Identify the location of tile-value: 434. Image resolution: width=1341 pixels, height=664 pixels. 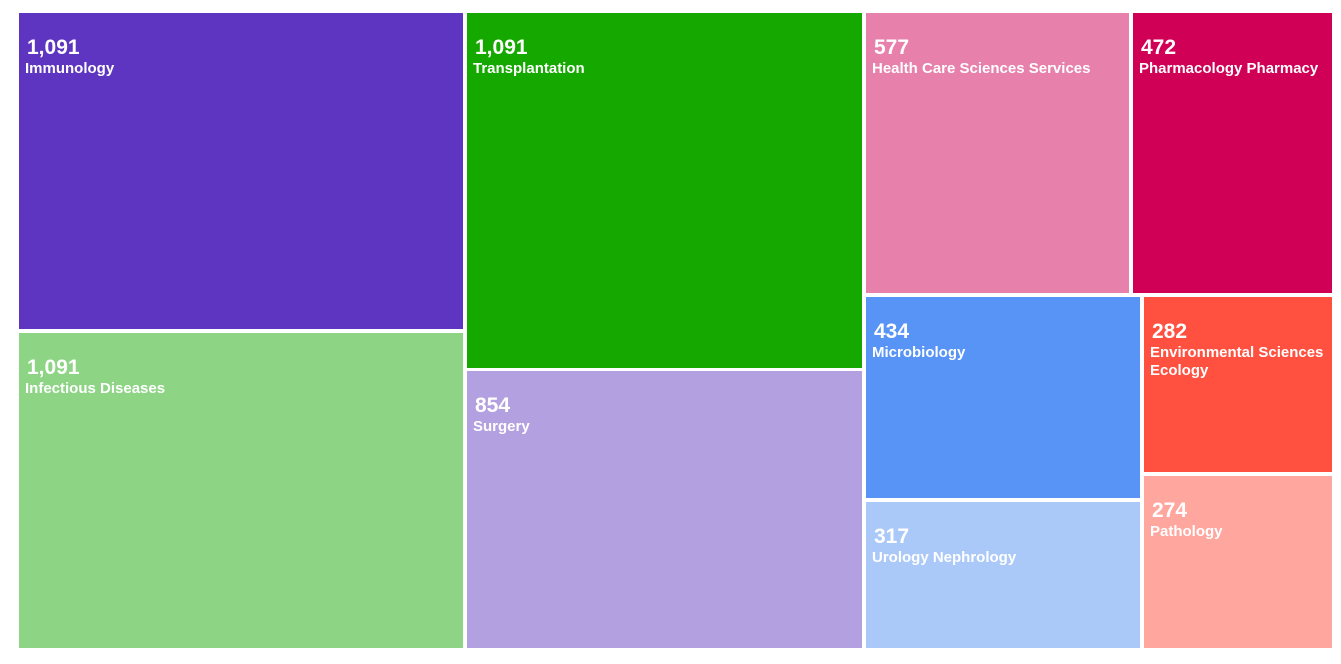
(892, 331).